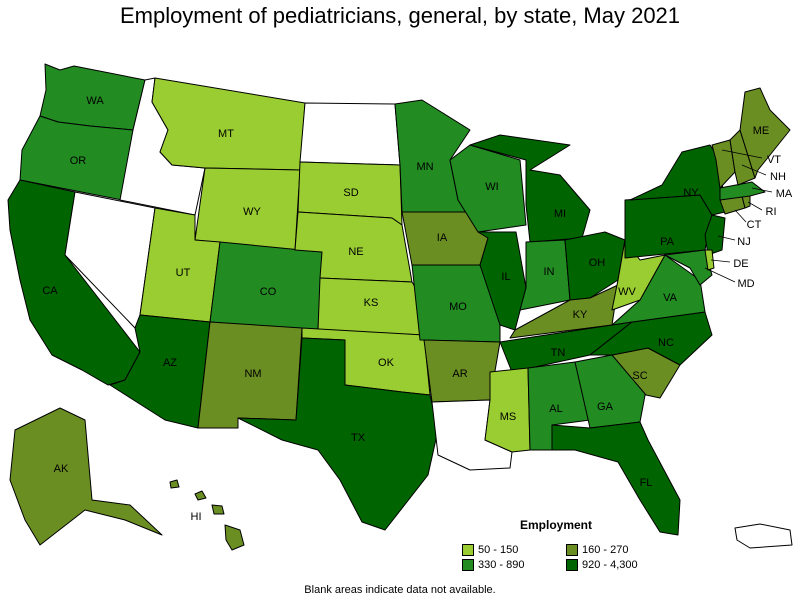 This screenshot has height=600, width=800. I want to click on label-nc: NC, so click(666, 343).